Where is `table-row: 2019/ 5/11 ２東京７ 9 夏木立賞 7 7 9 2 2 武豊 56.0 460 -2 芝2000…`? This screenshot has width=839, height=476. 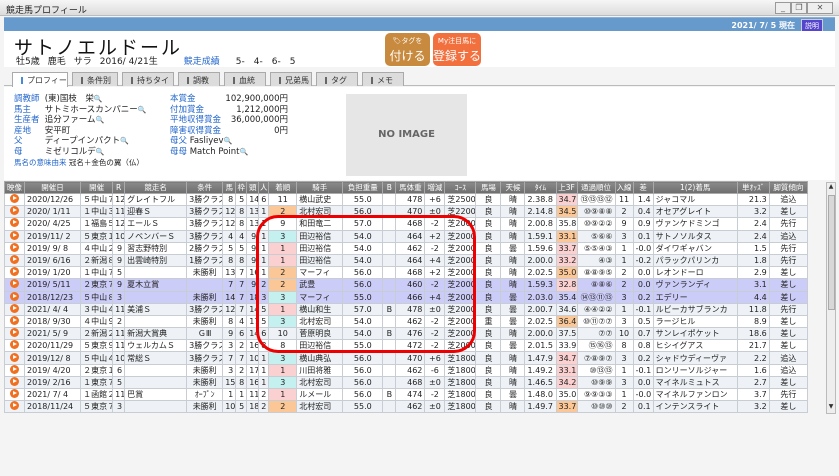 table-row: 2019/ 5/11 ２東京７ 9 夏木立賞 7 7 9 2 2 武豊 56.0 460 -2 芝2000… is located at coordinates (406, 285).